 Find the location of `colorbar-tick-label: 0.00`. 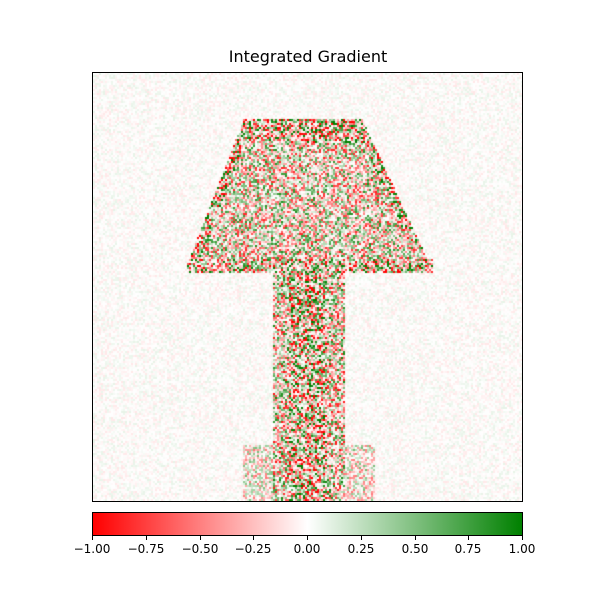

colorbar-tick-label: 0.00 is located at coordinates (307, 549).